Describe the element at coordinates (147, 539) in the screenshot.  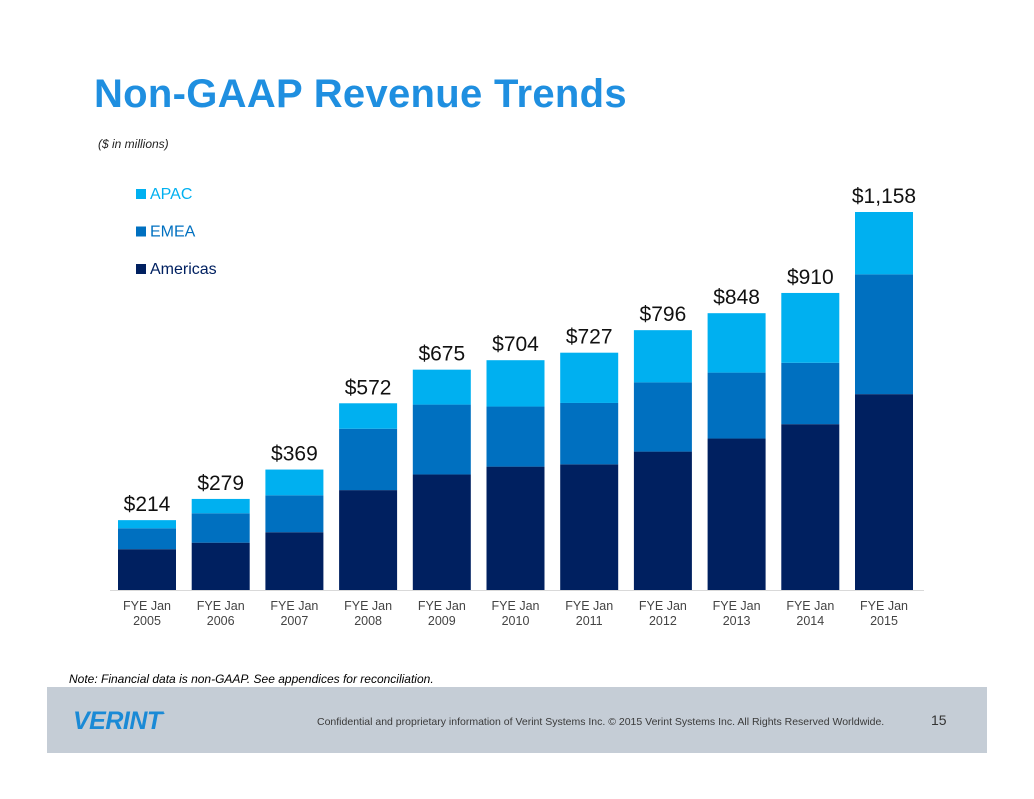
I see `bar-emea-2005` at that location.